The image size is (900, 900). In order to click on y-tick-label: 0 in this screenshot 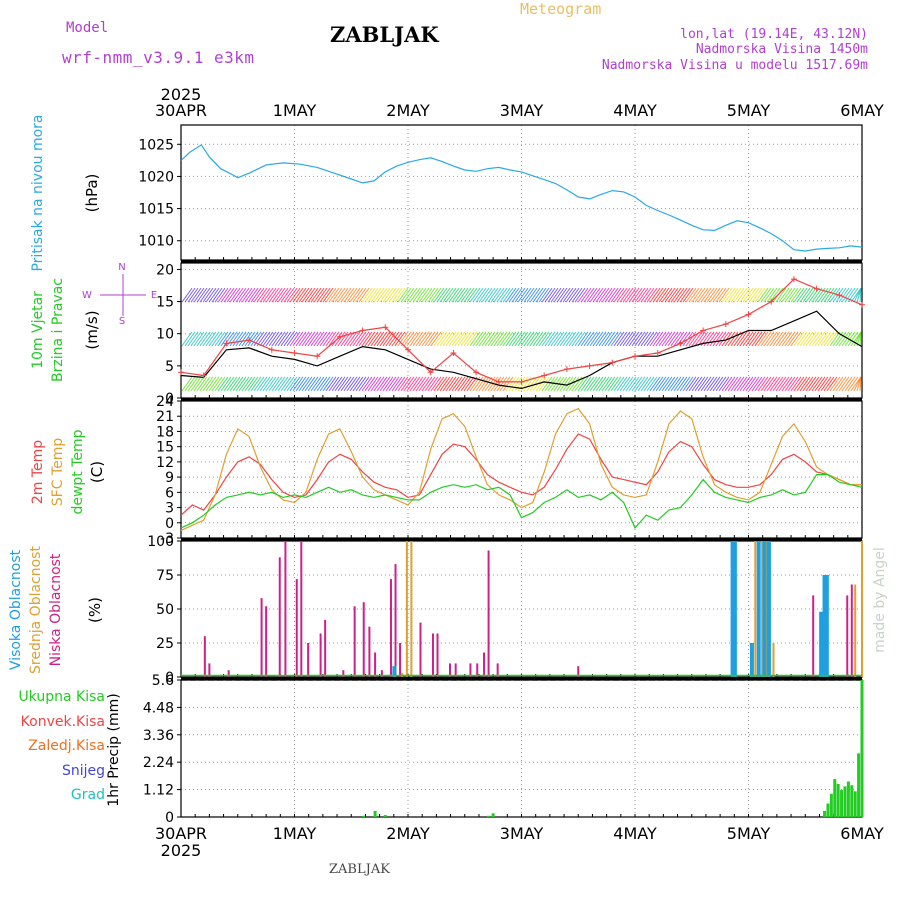, I will do `click(169, 678)`.